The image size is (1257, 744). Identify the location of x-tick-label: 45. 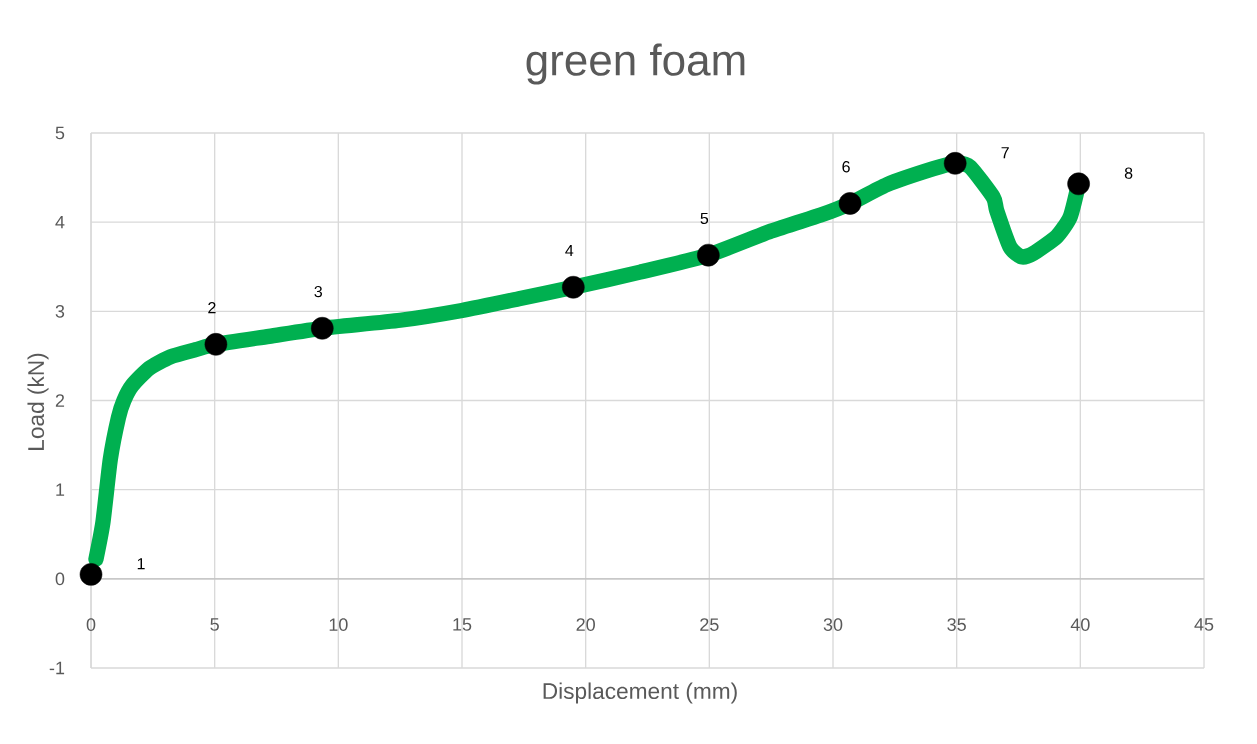
(1204, 624).